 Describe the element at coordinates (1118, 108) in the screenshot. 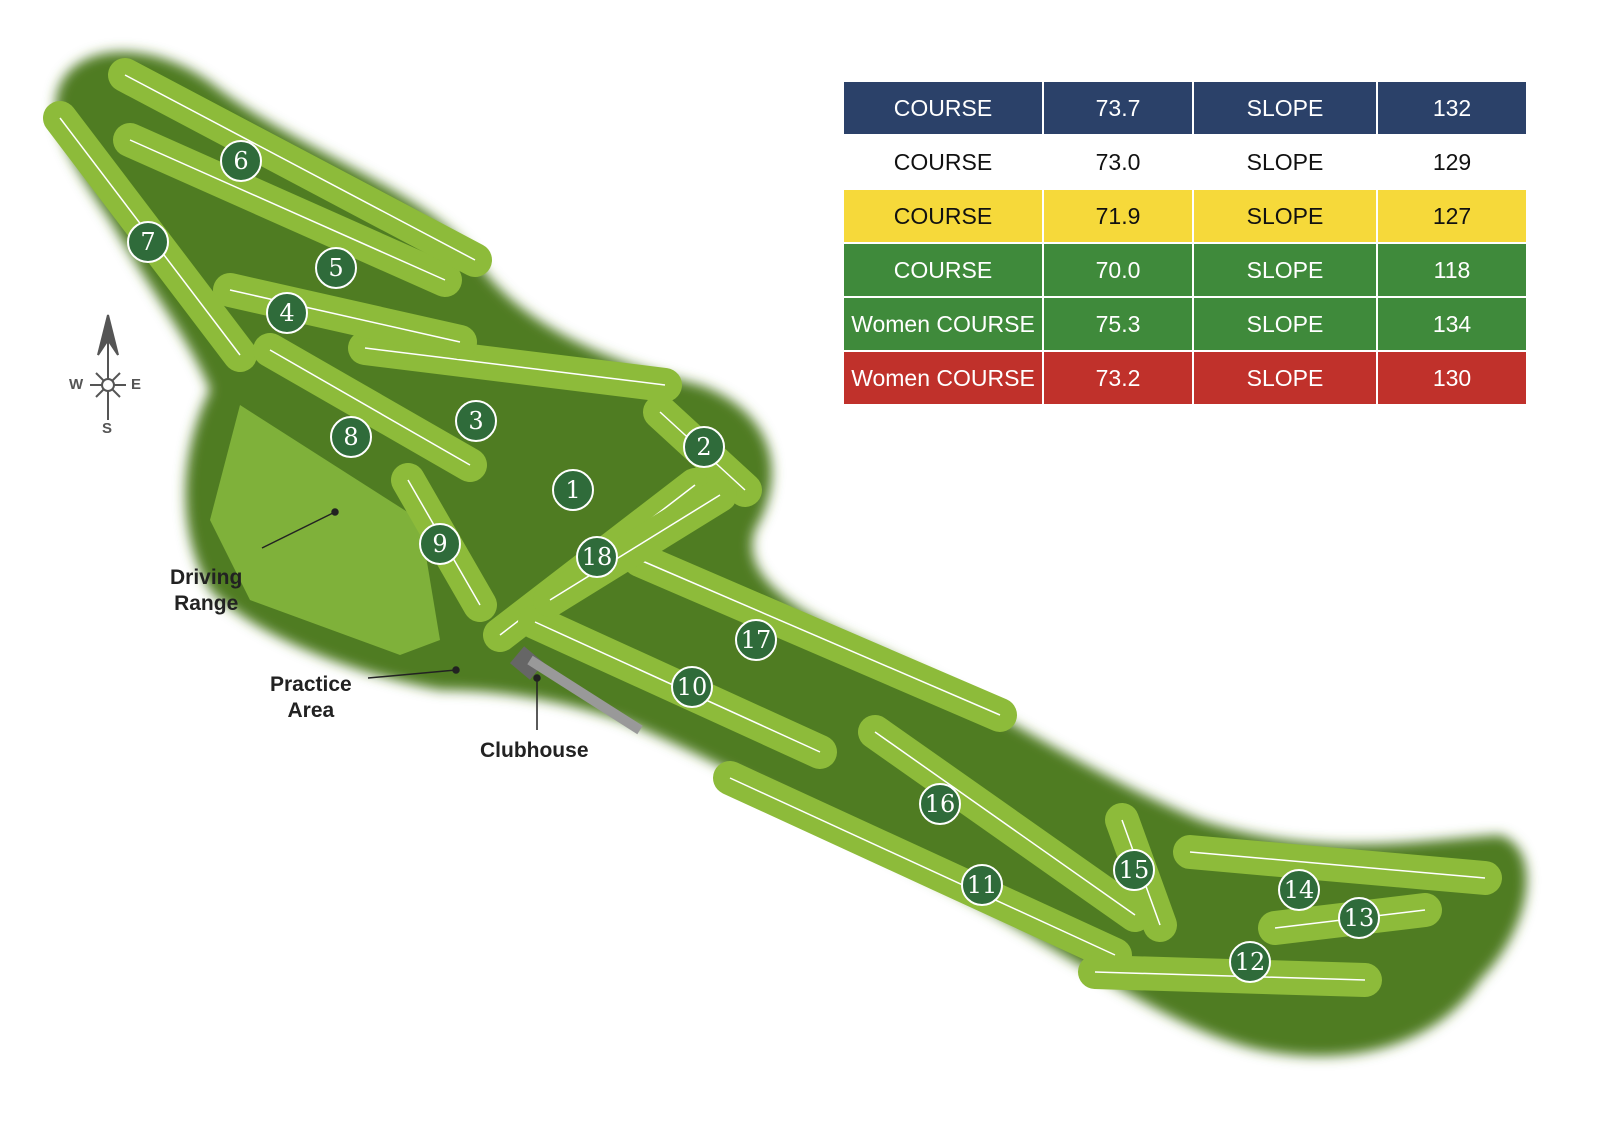

I see `course-rating: 73.7` at that location.